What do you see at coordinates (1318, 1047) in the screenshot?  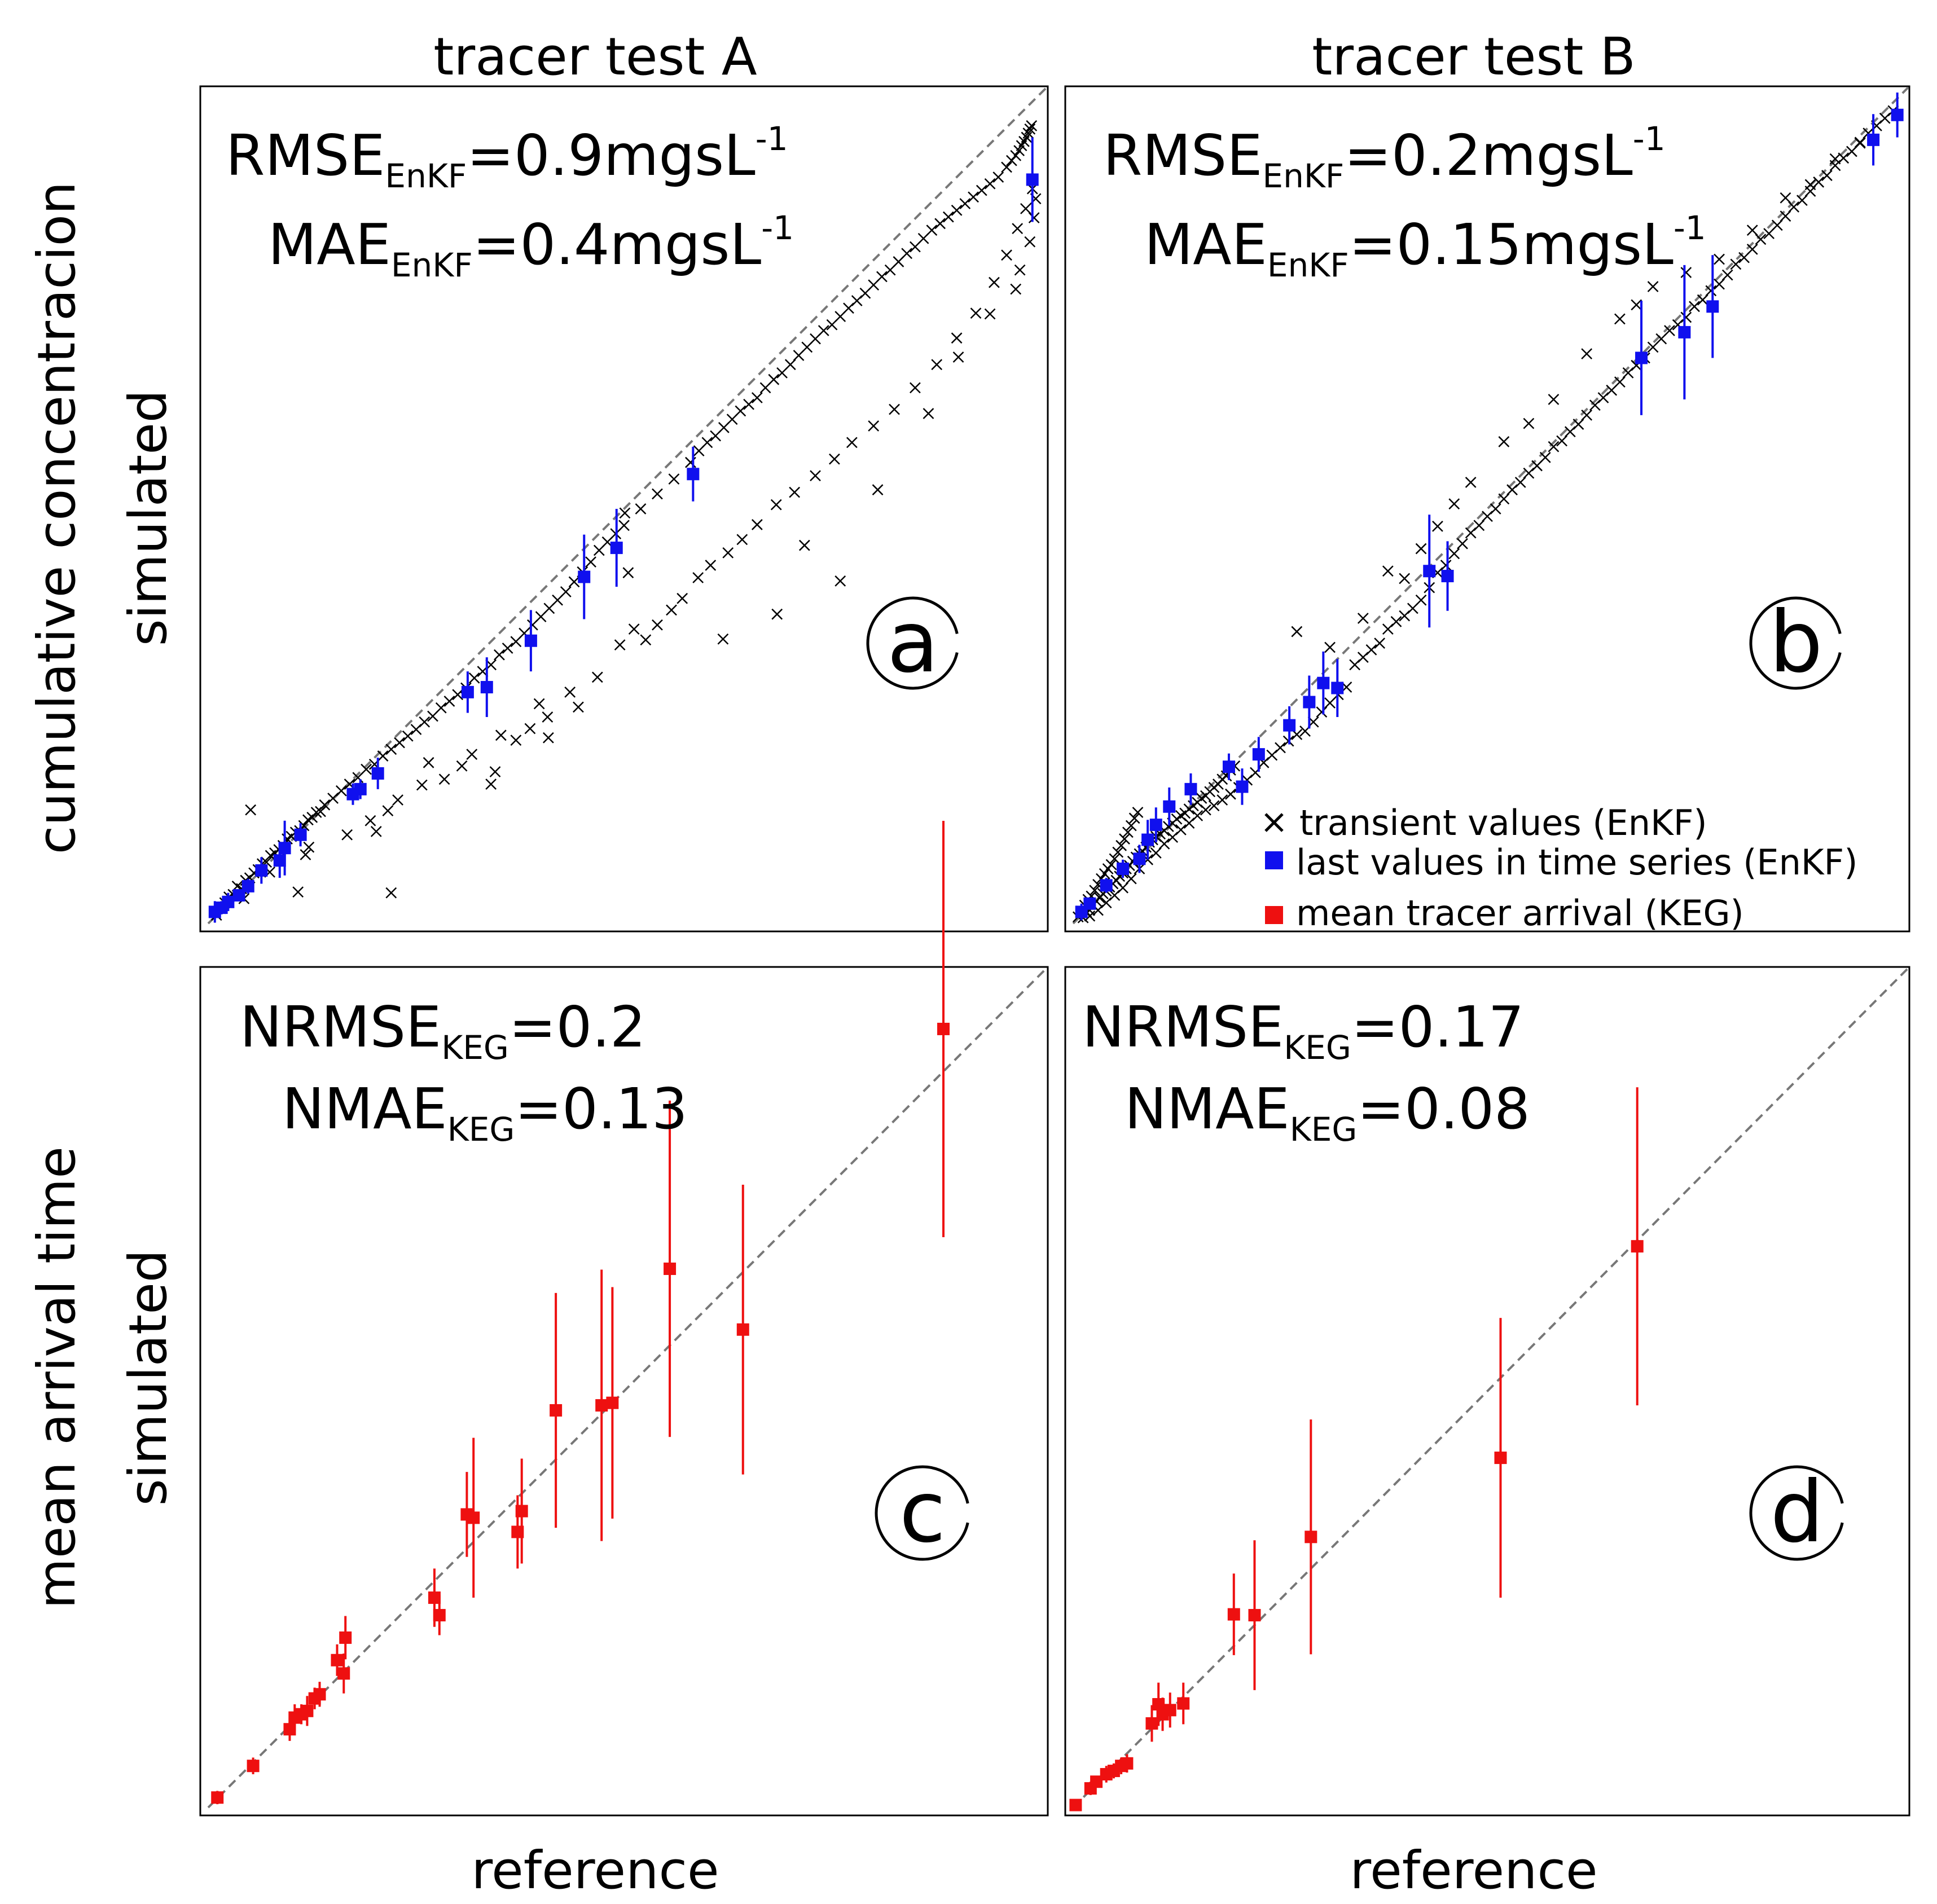 I see `metric-subscript: KEG` at bounding box center [1318, 1047].